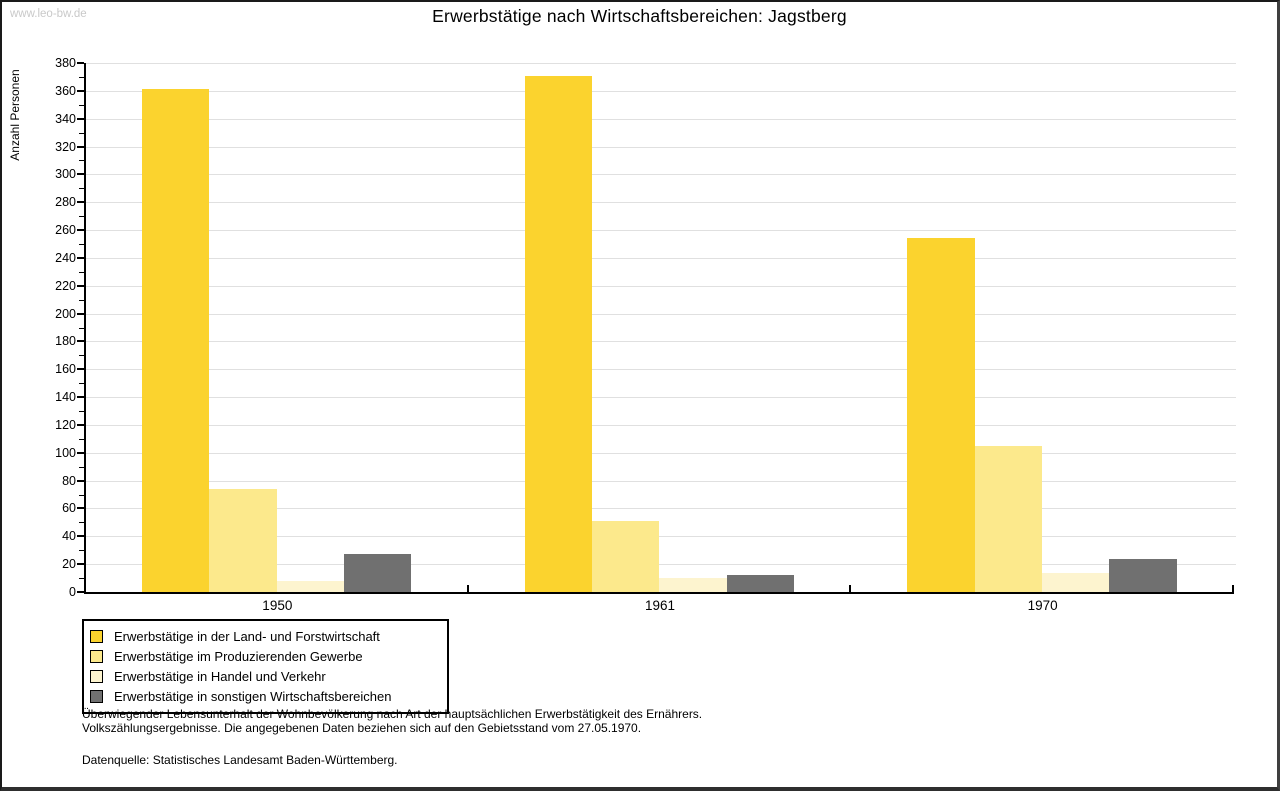 Image resolution: width=1280 pixels, height=791 pixels. What do you see at coordinates (69, 536) in the screenshot?
I see `y-tick-label: 40` at bounding box center [69, 536].